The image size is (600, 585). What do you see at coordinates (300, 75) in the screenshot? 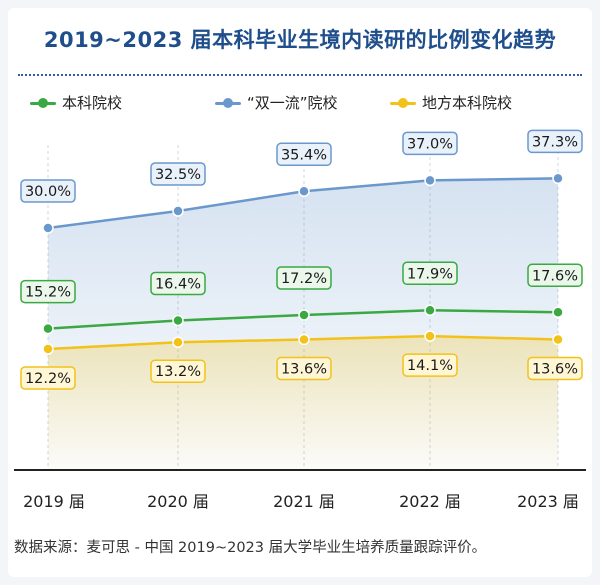
I see `title-divider` at bounding box center [300, 75].